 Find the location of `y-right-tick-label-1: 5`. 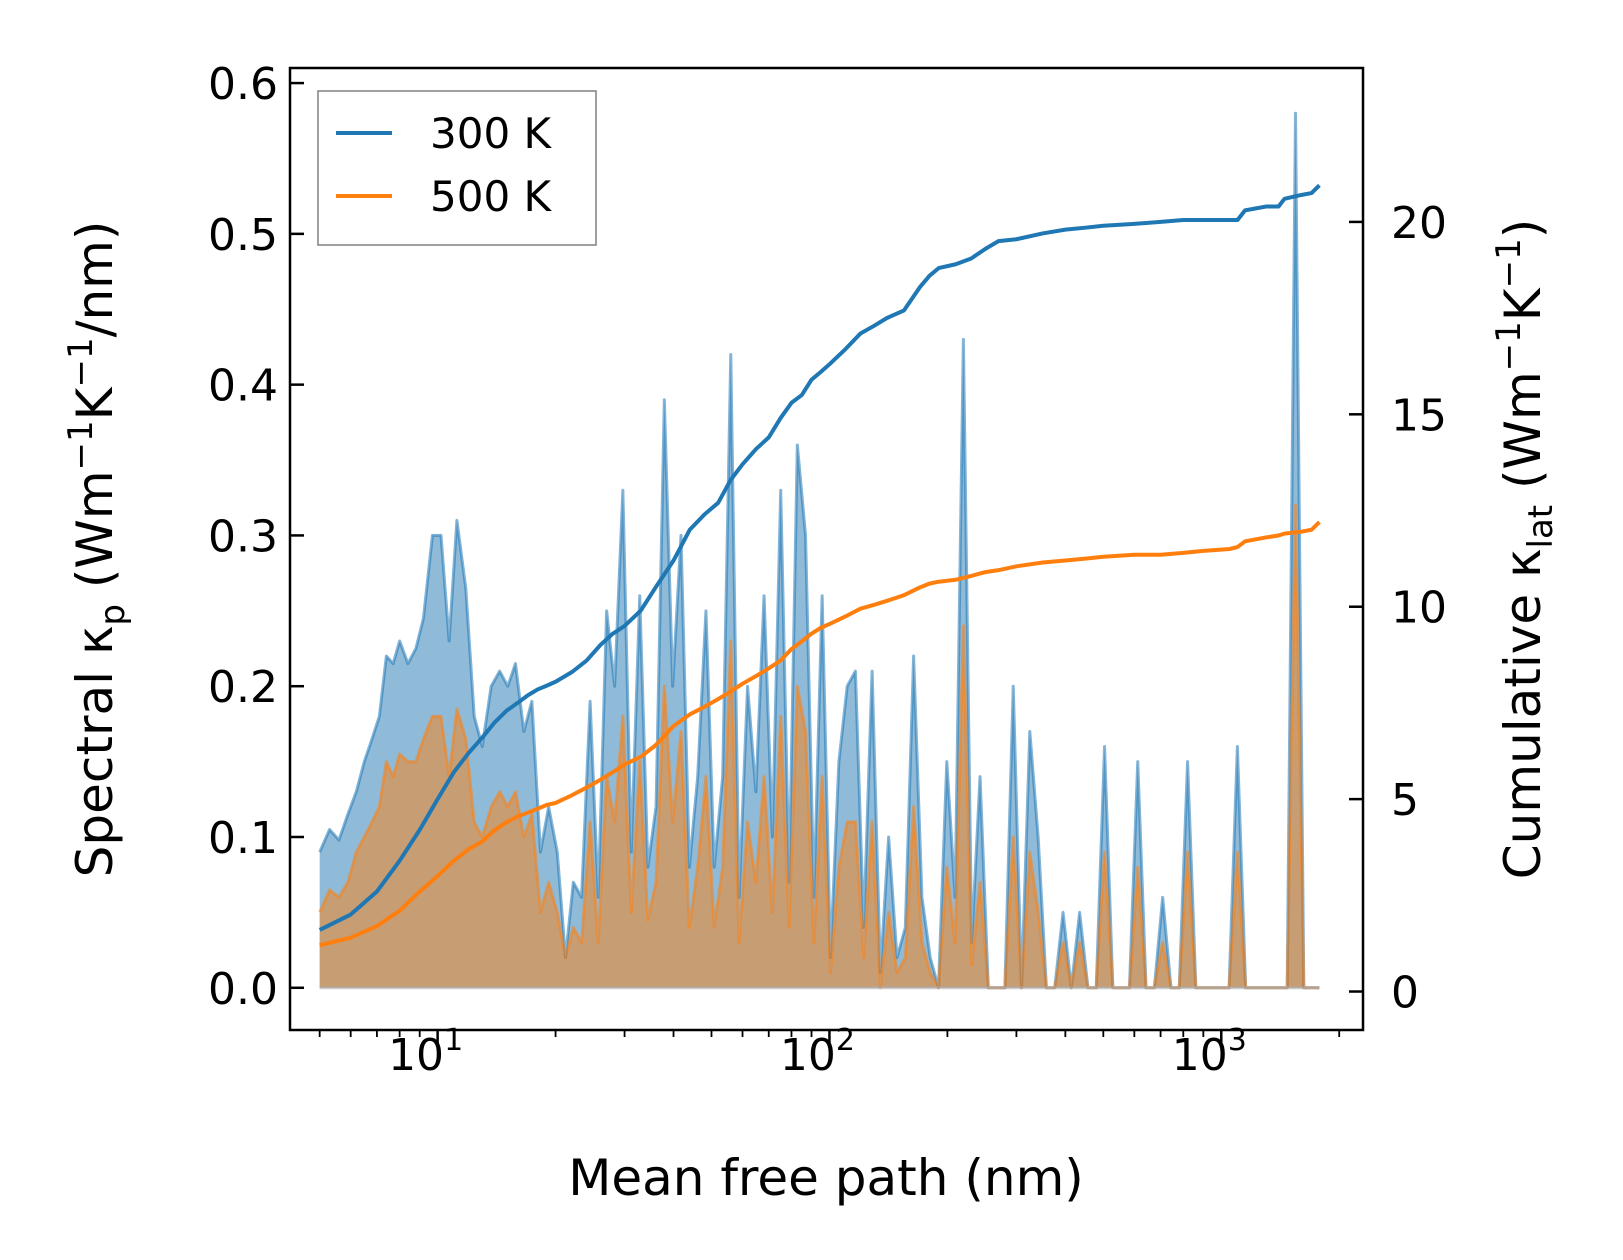

y-right-tick-label-1: 5 is located at coordinates (1405, 800).